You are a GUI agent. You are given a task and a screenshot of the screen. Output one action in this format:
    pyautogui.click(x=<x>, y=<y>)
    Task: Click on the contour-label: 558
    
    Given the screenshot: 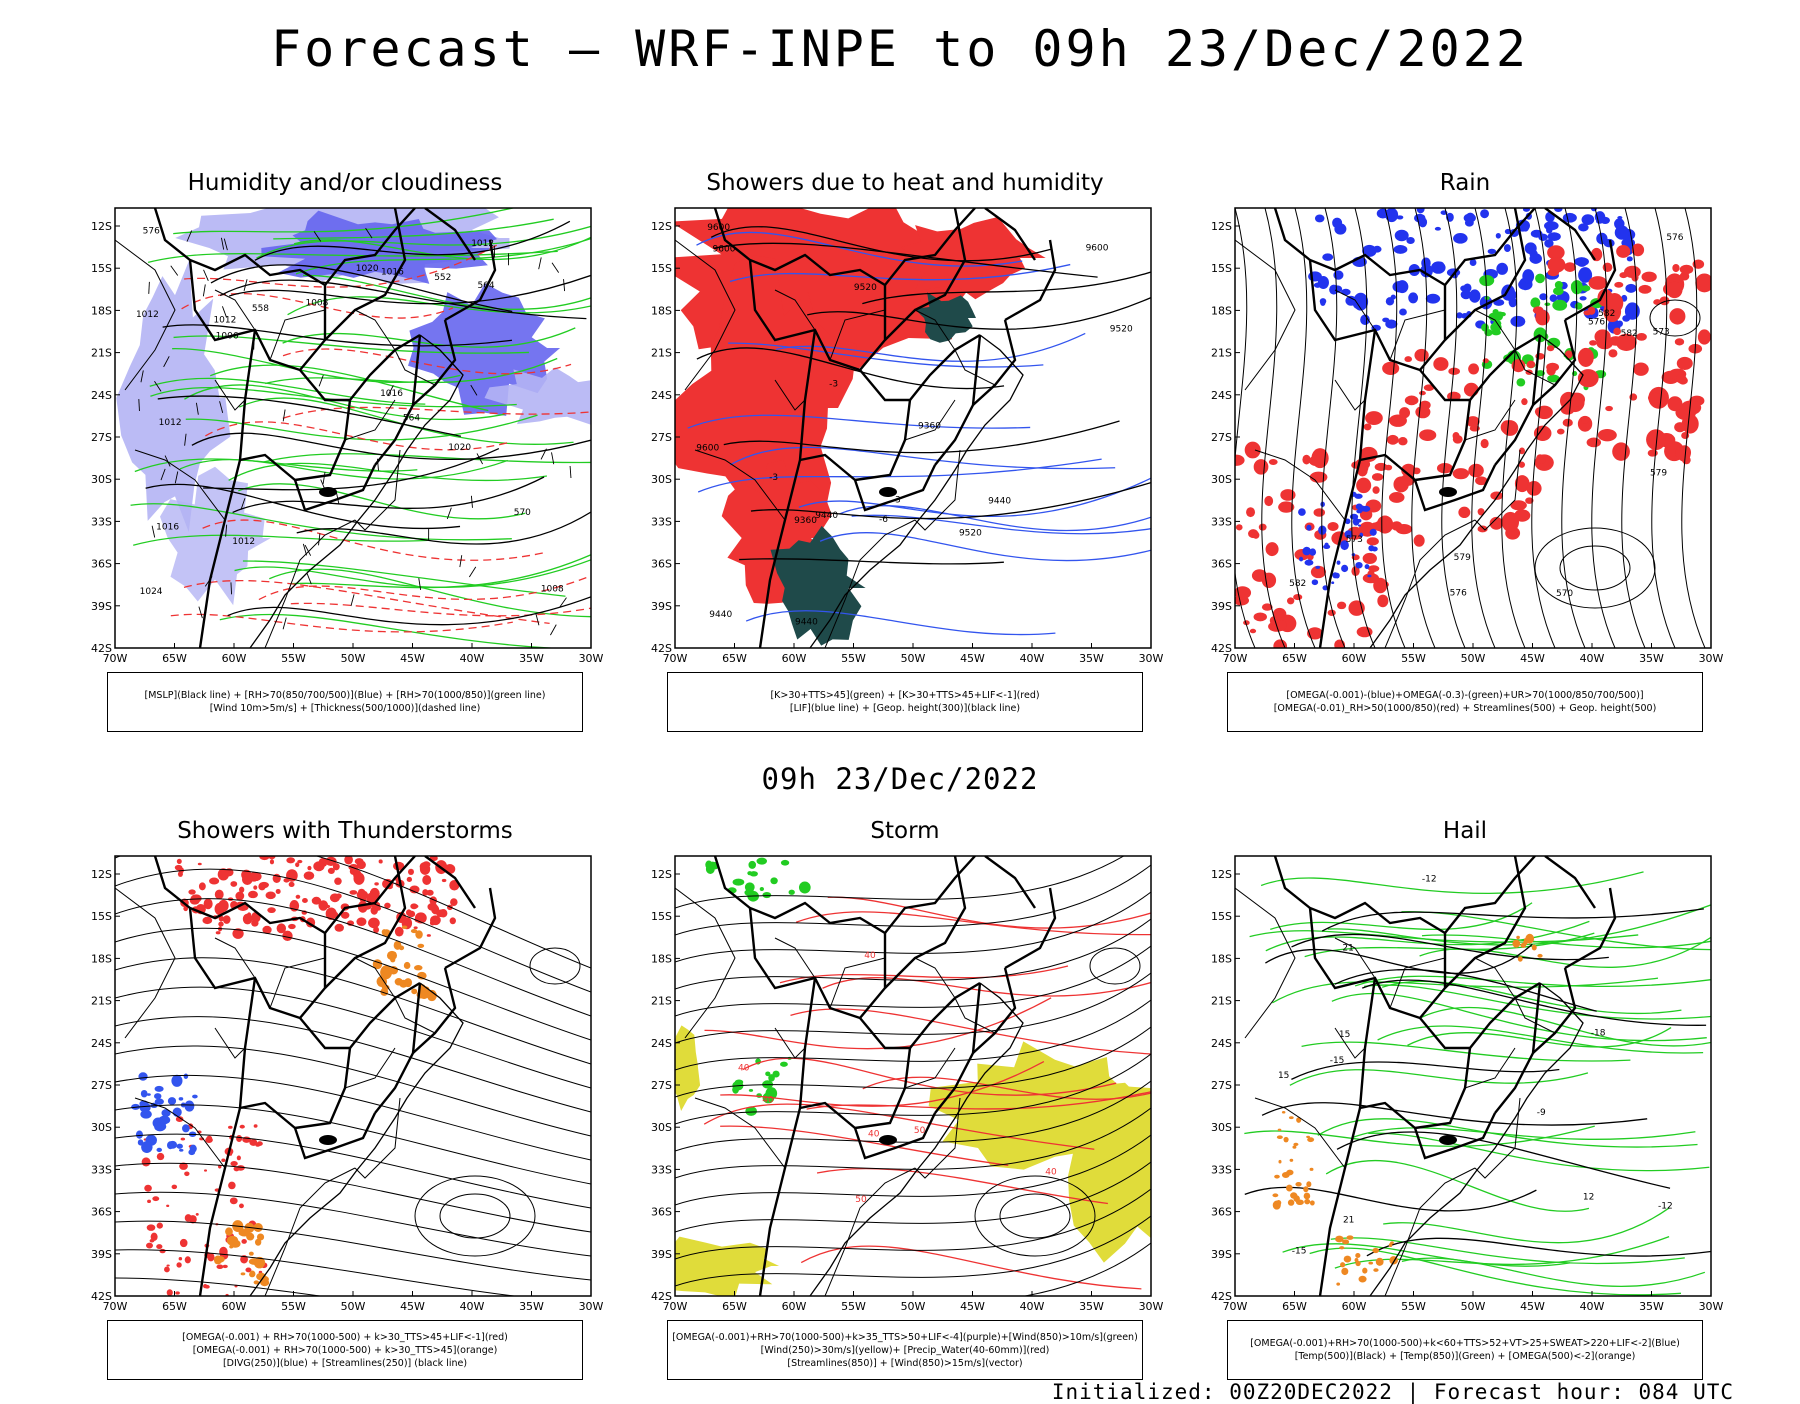 What is the action you would take?
    pyautogui.click(x=260, y=309)
    